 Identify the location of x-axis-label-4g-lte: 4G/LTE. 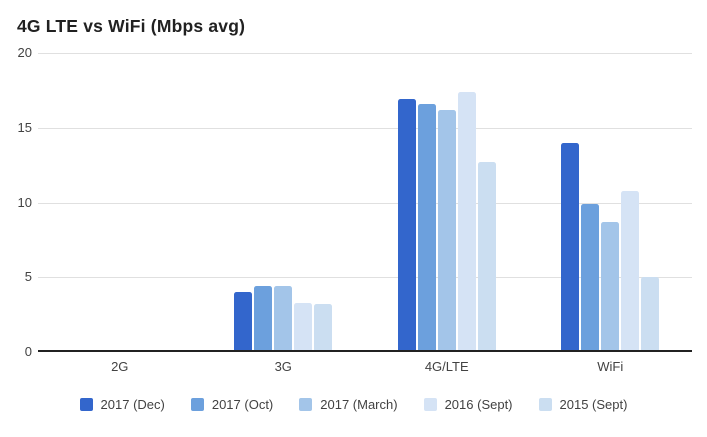
(446, 366).